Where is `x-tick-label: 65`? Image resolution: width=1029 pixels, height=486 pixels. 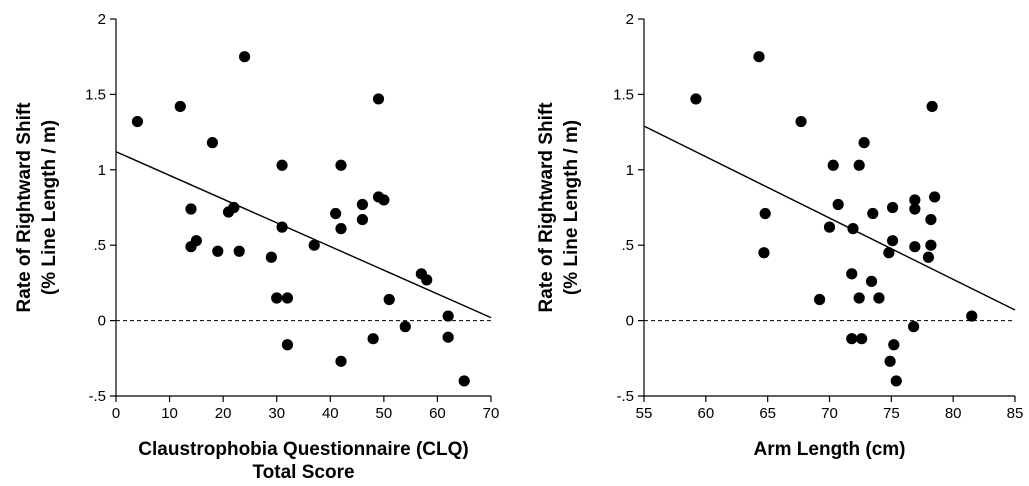 x-tick-label: 65 is located at coordinates (767, 413).